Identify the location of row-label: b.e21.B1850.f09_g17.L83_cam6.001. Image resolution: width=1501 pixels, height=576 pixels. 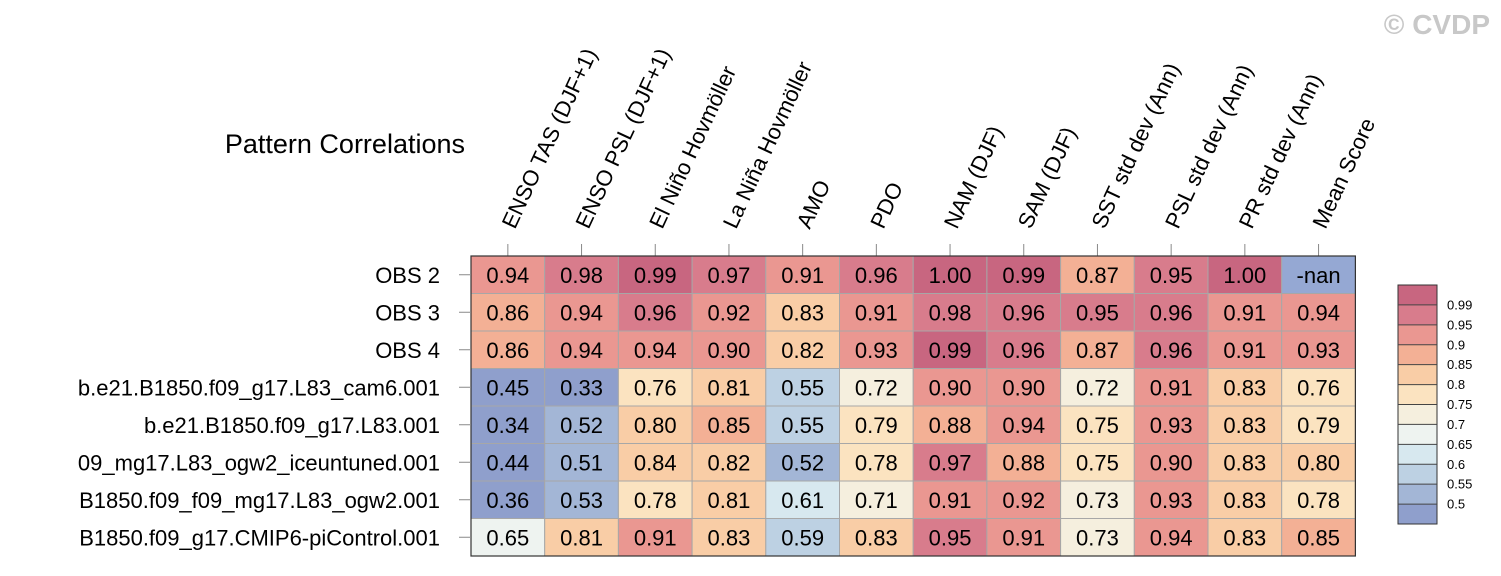
(259, 387).